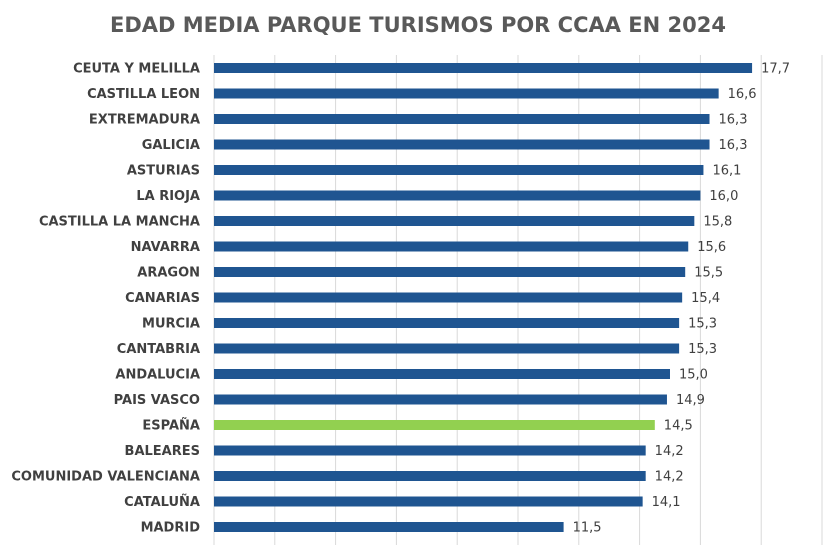 The height and width of the screenshot is (557, 836). What do you see at coordinates (143, 94) in the screenshot?
I see `category-label: CASTILLA LEON` at bounding box center [143, 94].